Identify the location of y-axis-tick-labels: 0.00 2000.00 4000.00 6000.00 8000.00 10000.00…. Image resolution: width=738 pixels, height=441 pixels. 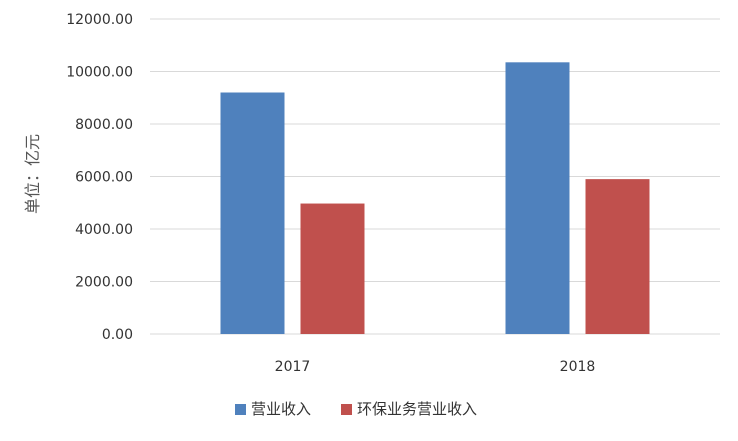
(99, 177).